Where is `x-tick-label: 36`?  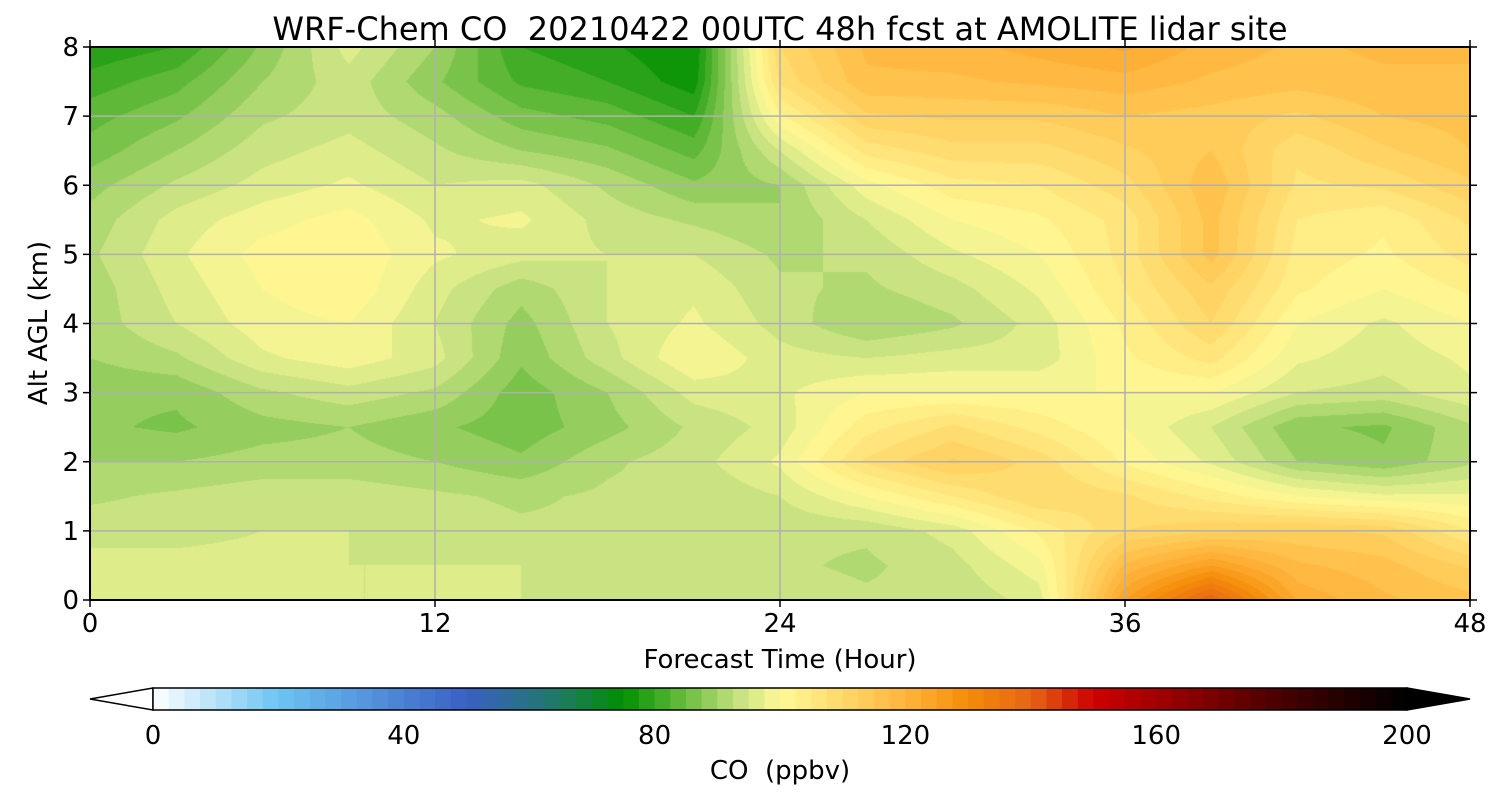
x-tick-label: 36 is located at coordinates (1124, 624).